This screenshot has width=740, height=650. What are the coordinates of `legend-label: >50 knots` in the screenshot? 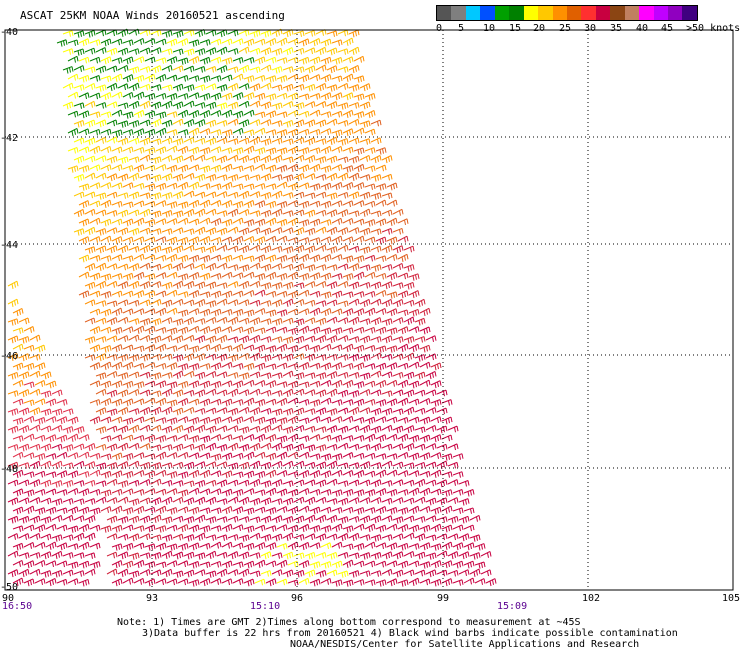 It's located at (713, 28).